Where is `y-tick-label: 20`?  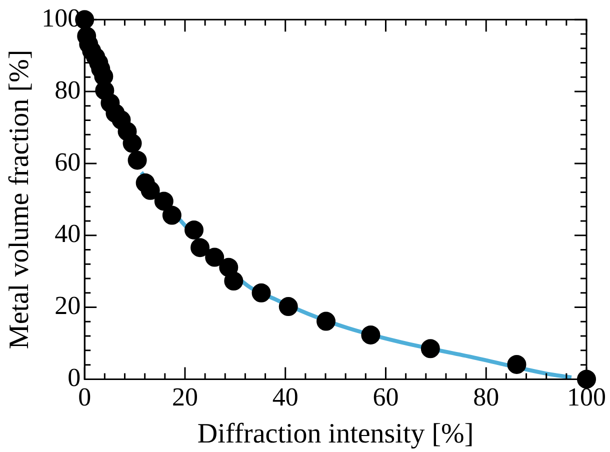
y-tick-label: 20 is located at coordinates (67, 305).